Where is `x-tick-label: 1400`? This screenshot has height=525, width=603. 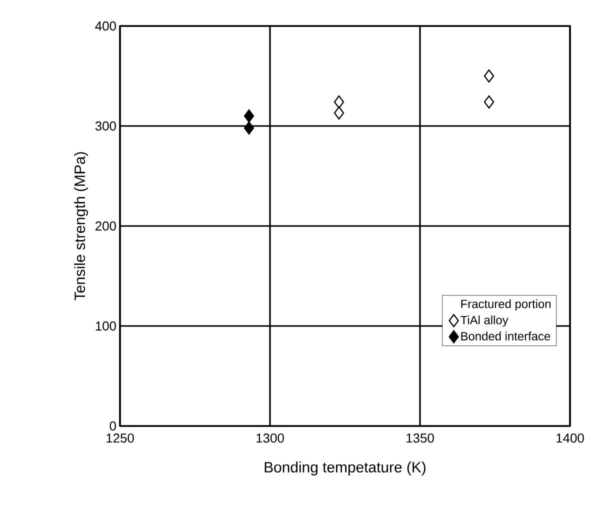
x-tick-label: 1400 is located at coordinates (570, 438).